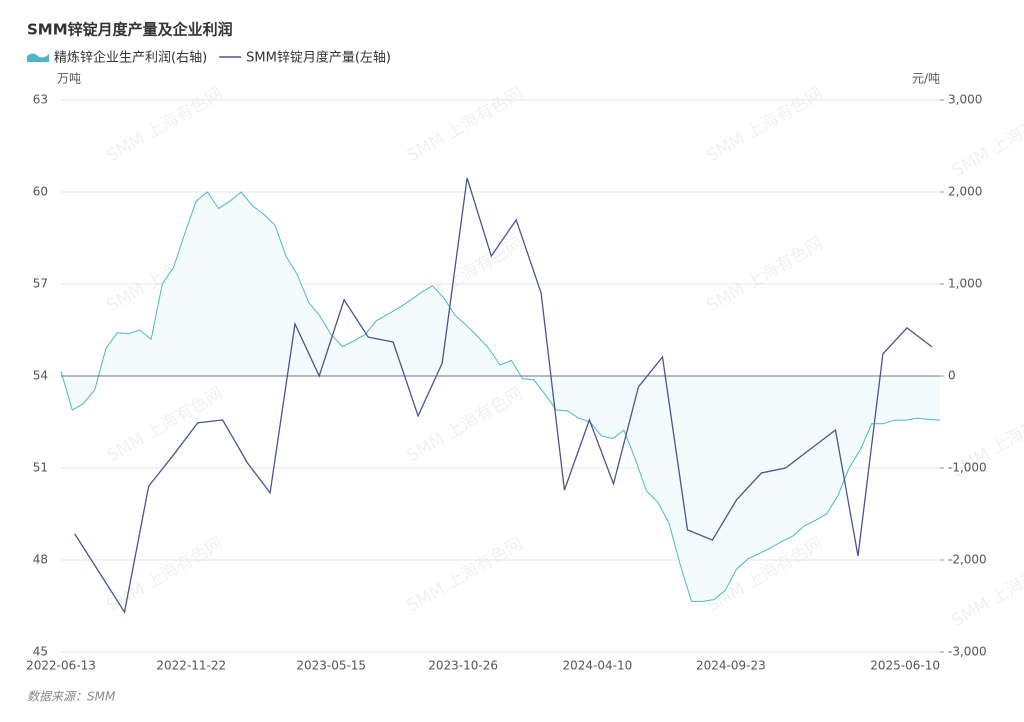 Image resolution: width=1024 pixels, height=722 pixels. What do you see at coordinates (191, 666) in the screenshot?
I see `x-tick-label: 2022-11-22` at bounding box center [191, 666].